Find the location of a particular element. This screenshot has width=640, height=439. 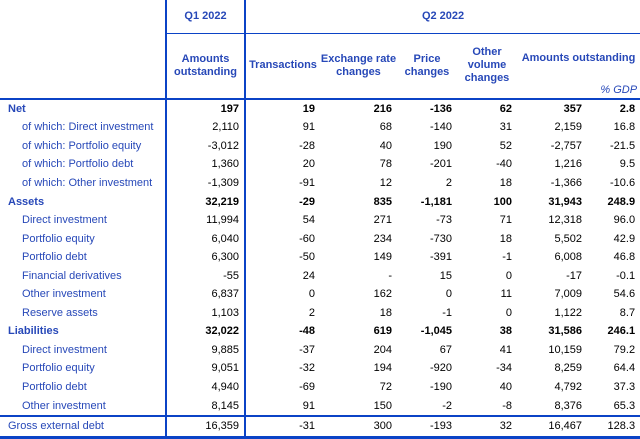

cell-value: -190 is located at coordinates (440, 387).